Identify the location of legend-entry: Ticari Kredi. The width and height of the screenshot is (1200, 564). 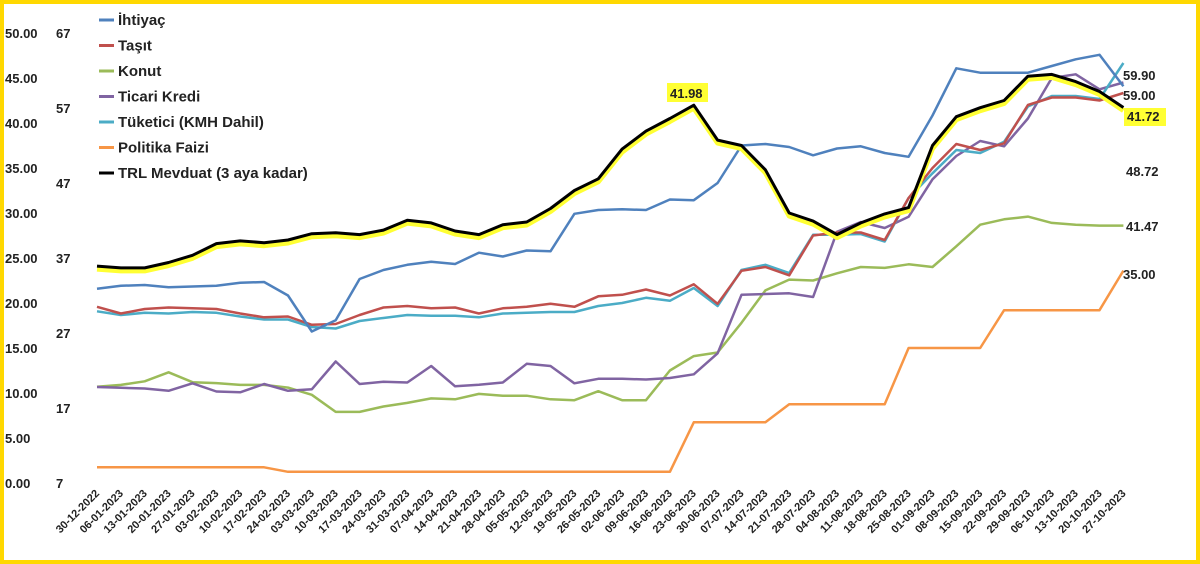
(159, 97).